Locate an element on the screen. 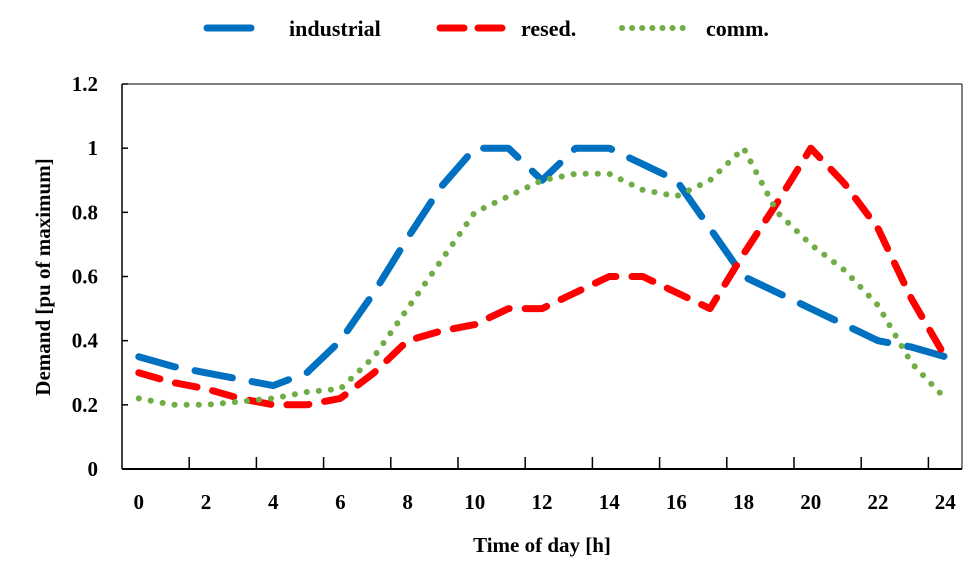  legend-label: comm. is located at coordinates (737, 28).